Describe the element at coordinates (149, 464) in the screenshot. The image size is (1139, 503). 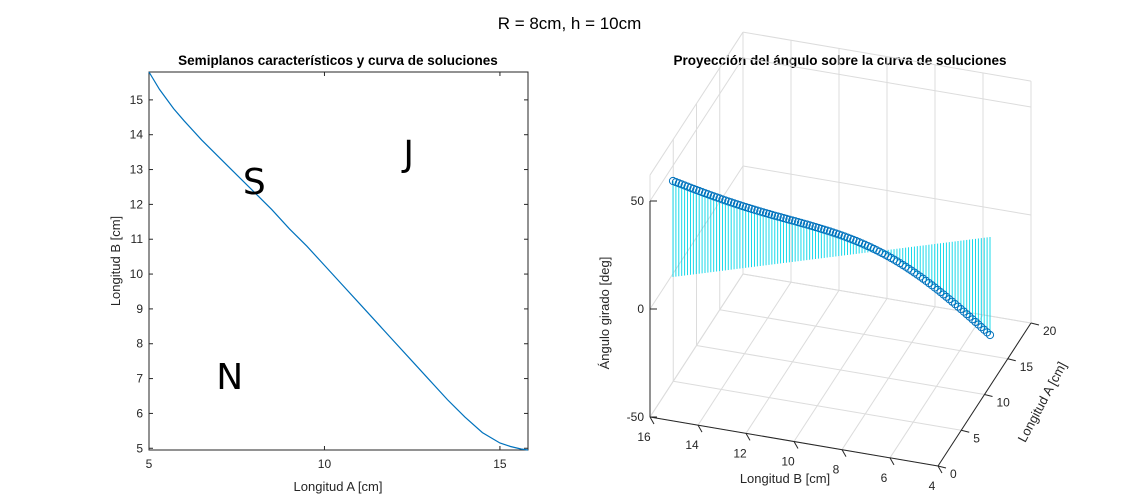
I see `x-tick-label: 5` at that location.